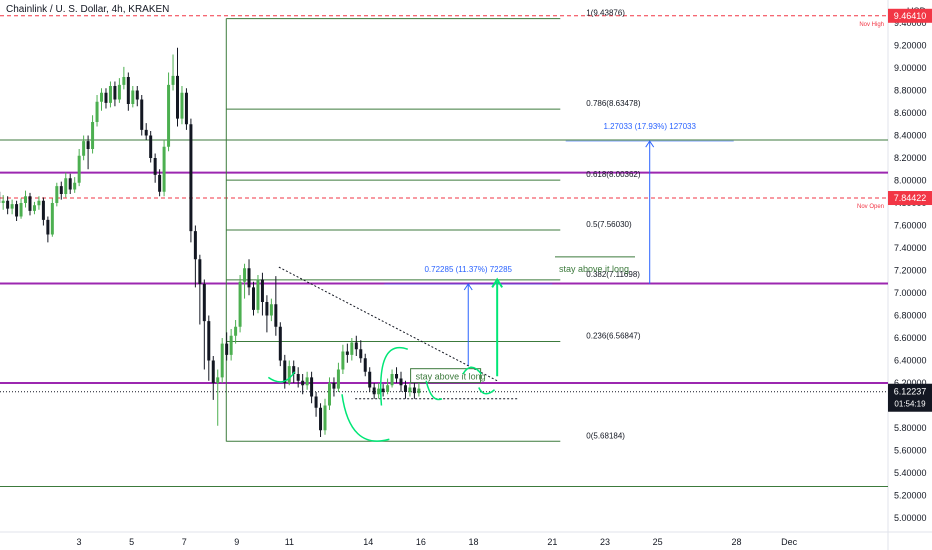  Describe the element at coordinates (649, 126) in the screenshot. I see `measurement-label: 1.27033 (17.93%) 127033` at that location.